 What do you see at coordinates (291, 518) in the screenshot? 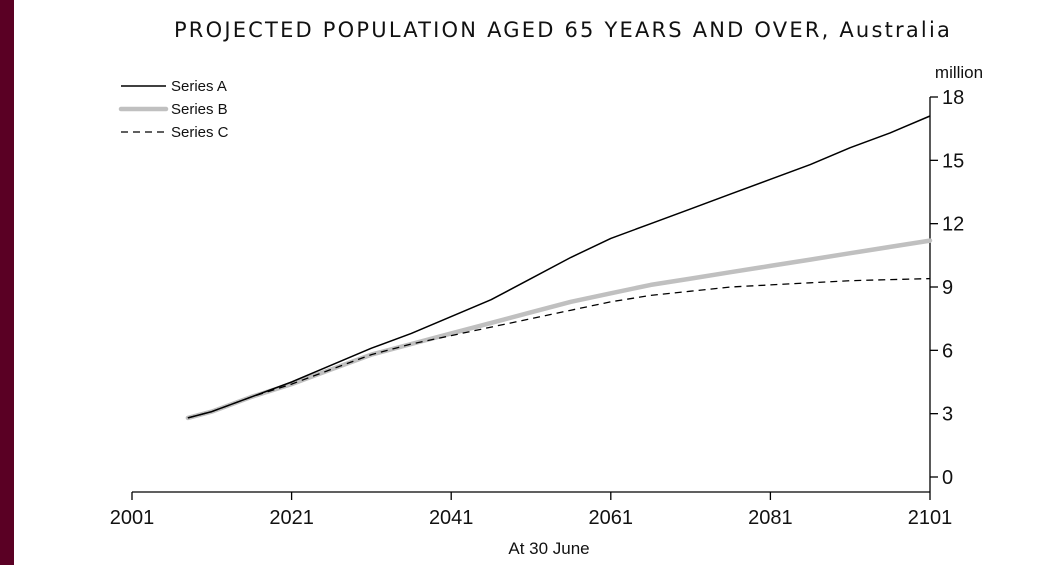
I see `x-tick-label: 2021` at bounding box center [291, 518].